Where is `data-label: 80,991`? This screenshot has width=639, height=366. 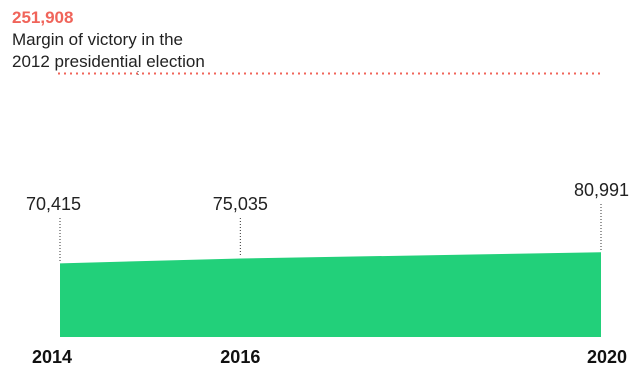
data-label: 80,991 is located at coordinates (601, 190).